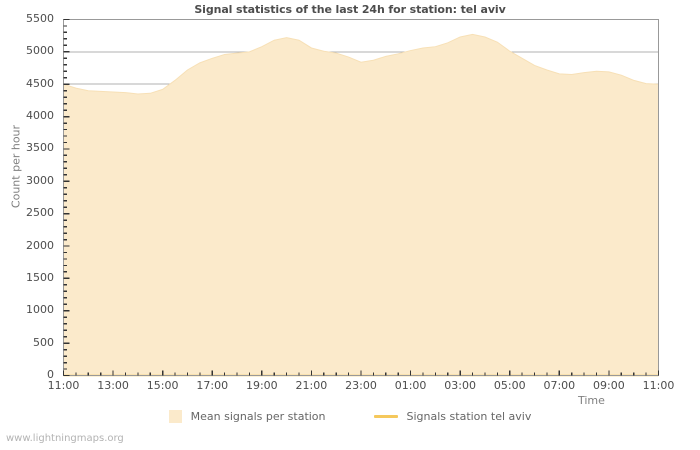  Describe the element at coordinates (410, 385) in the screenshot. I see `x-tick-label: 01:00` at that location.